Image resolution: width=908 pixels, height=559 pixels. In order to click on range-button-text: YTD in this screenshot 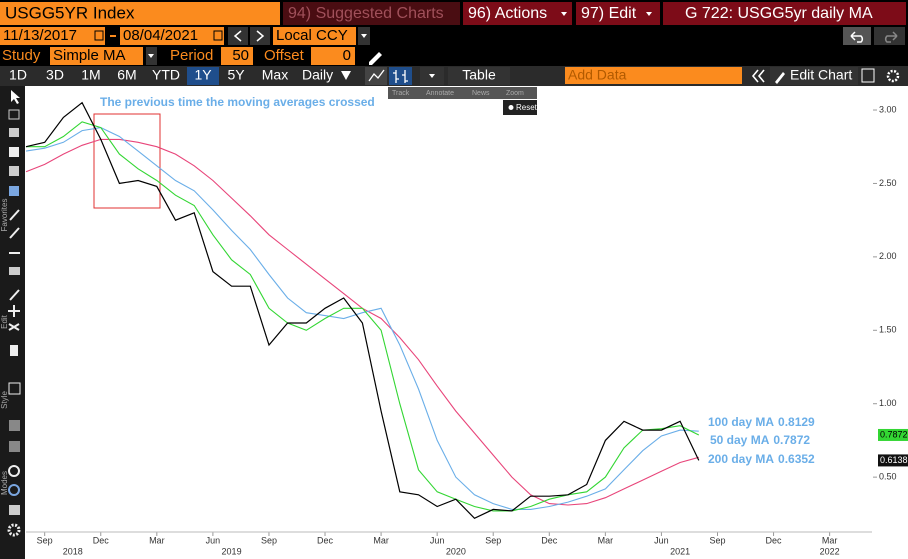, I will do `click(166, 75)`.